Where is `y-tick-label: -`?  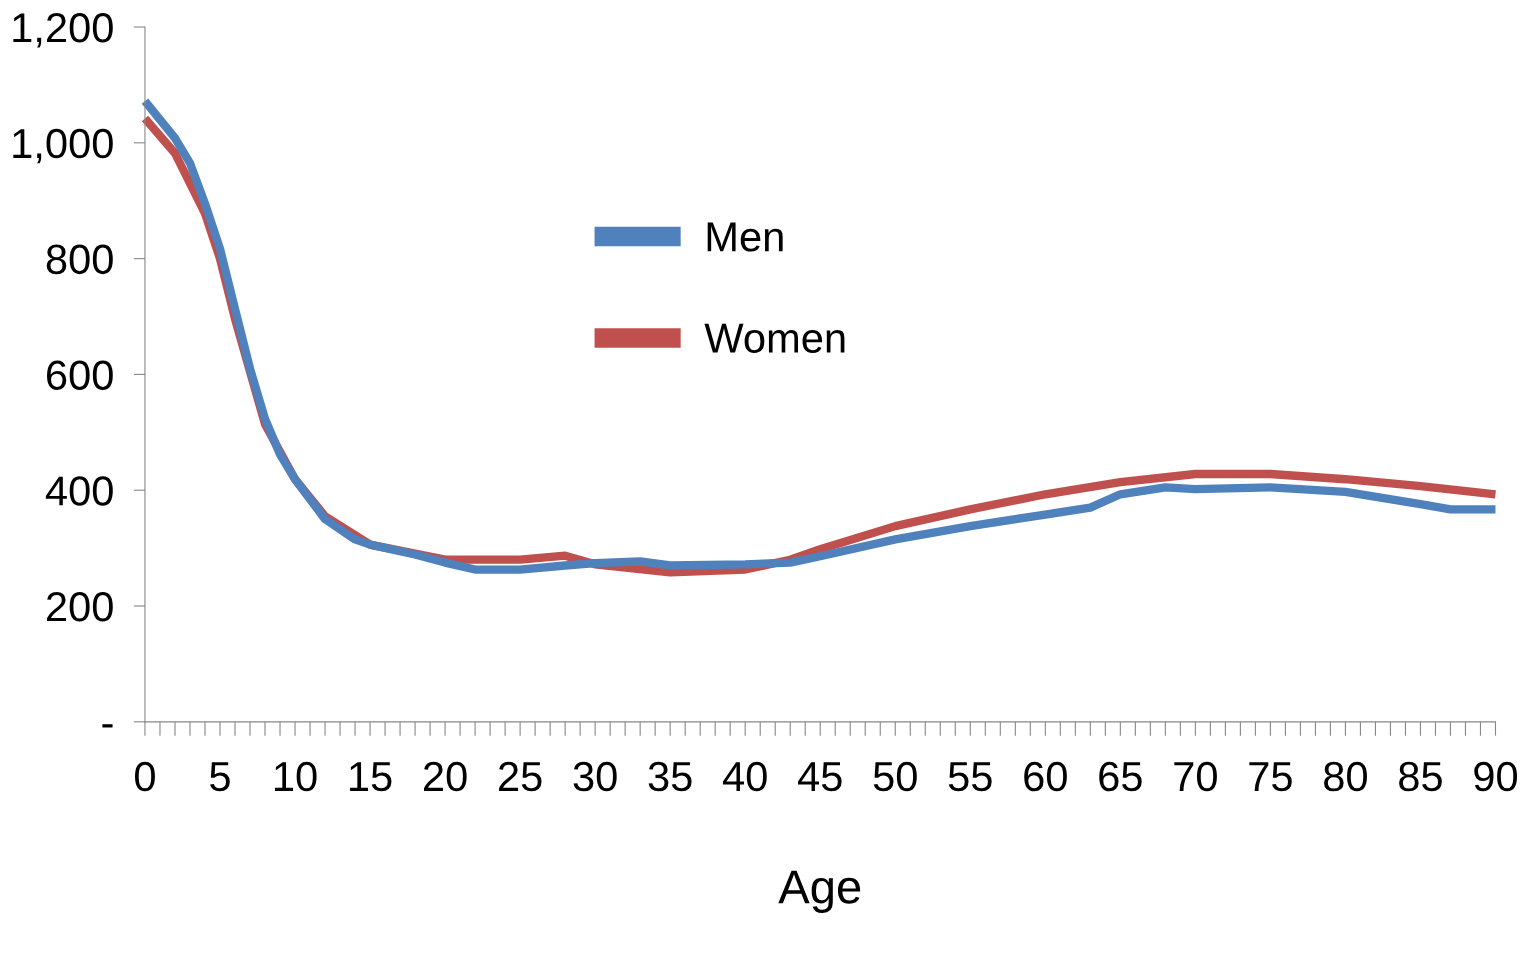 y-tick-label: - is located at coordinates (107, 726).